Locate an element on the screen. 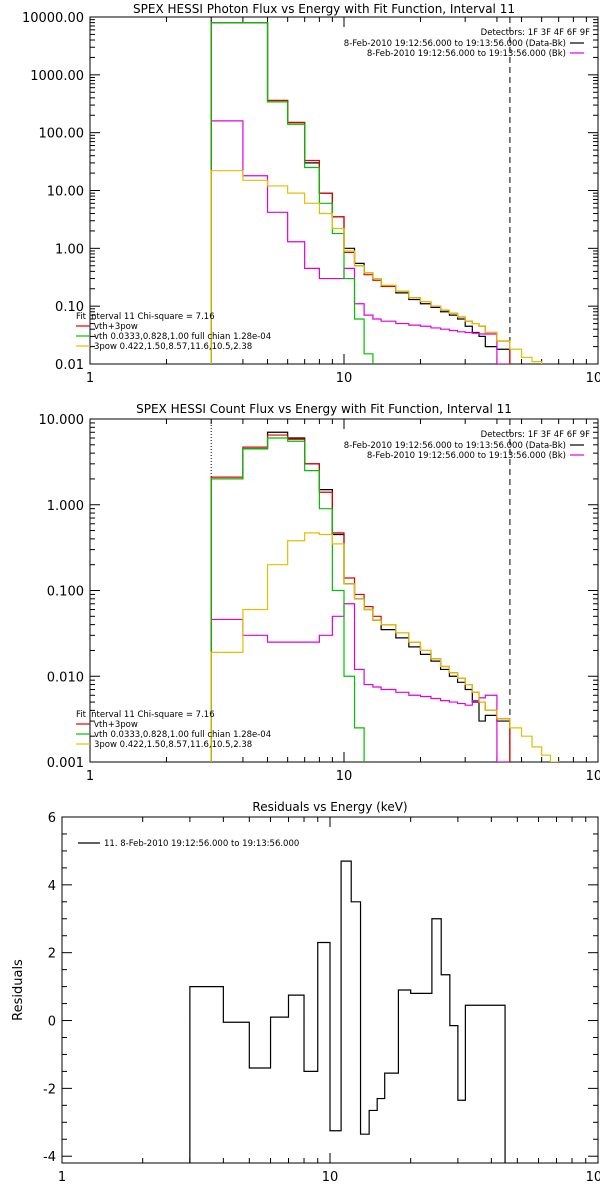 This screenshot has height=1200, width=600. y-tick-label: -4 is located at coordinates (49, 1157).